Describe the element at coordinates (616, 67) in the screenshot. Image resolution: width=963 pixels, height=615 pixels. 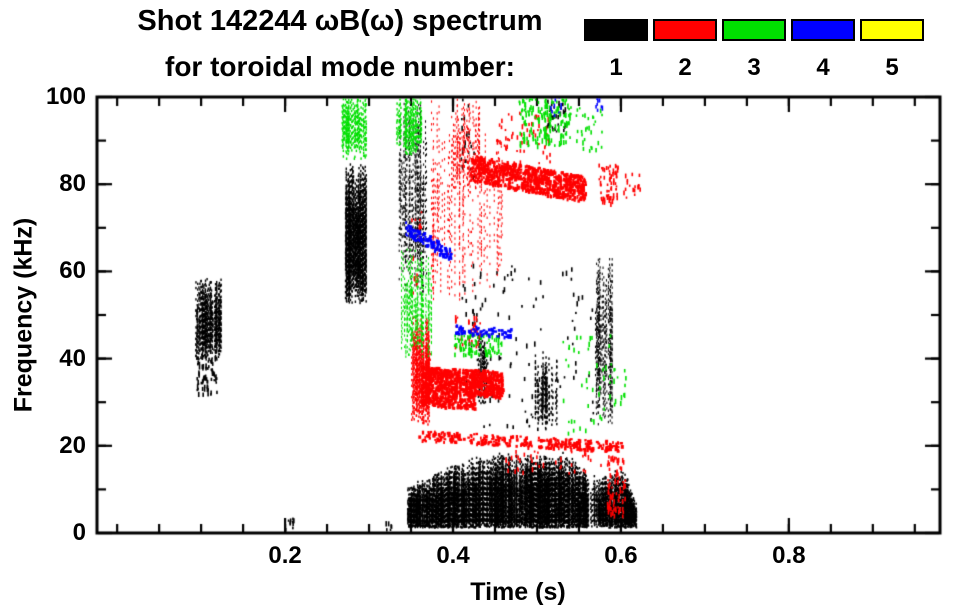
I see `legend-number-n1: 1` at that location.